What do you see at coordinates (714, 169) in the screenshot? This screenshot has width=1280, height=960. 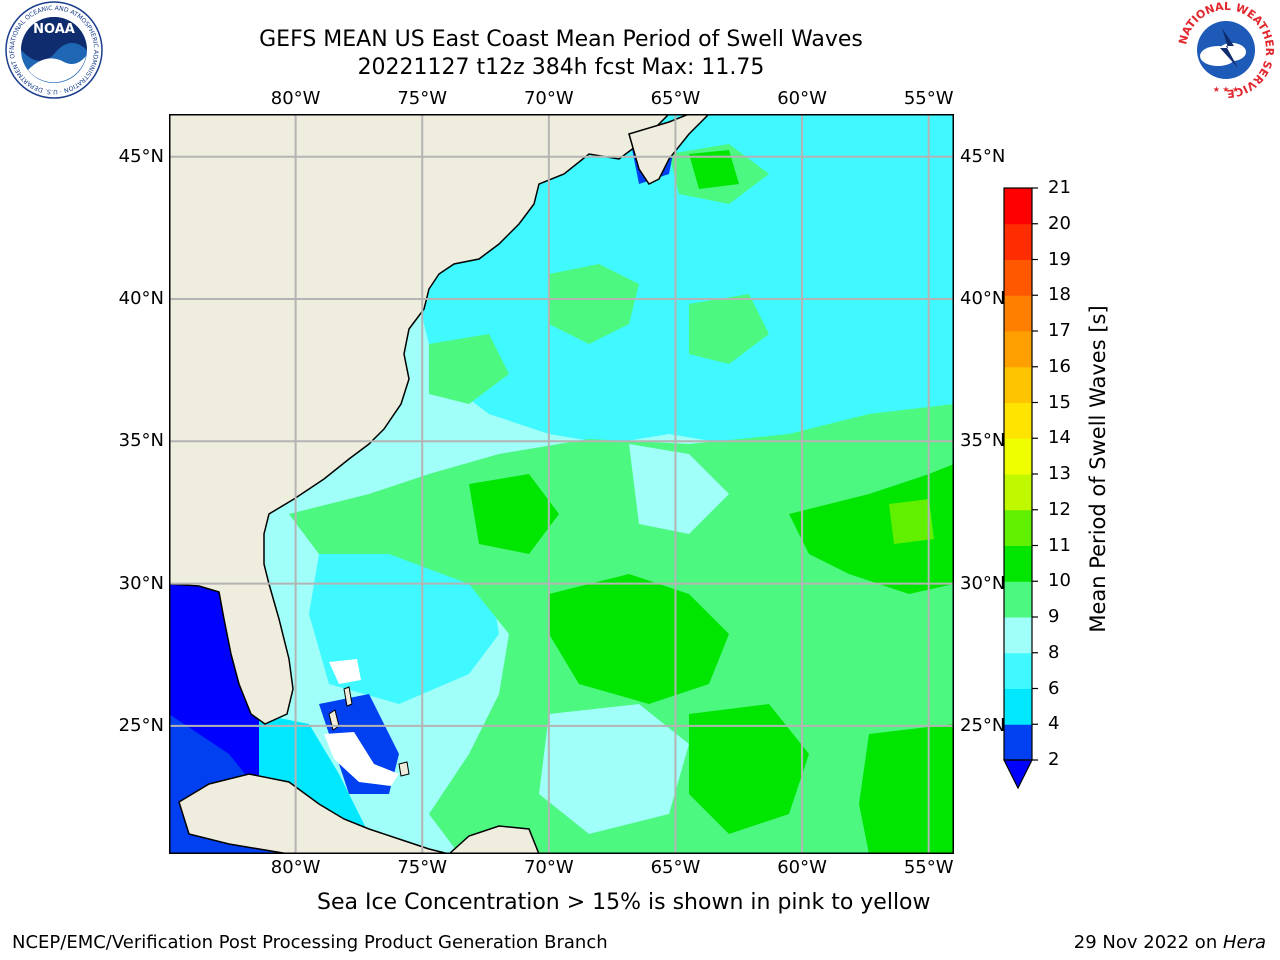 I see `swell-10-11-f` at bounding box center [714, 169].